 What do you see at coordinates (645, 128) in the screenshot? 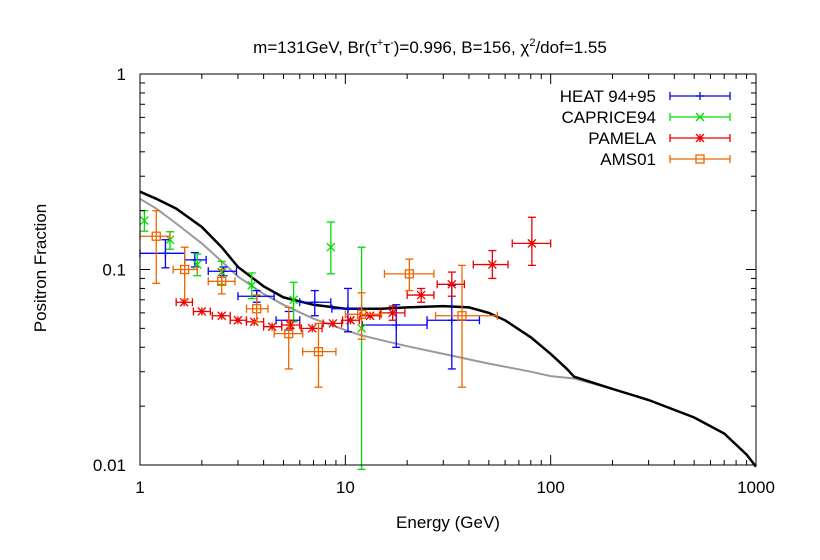
I see `legend: HEAT 94+95 CAPRICE94 PAMELA AMS01` at bounding box center [645, 128].